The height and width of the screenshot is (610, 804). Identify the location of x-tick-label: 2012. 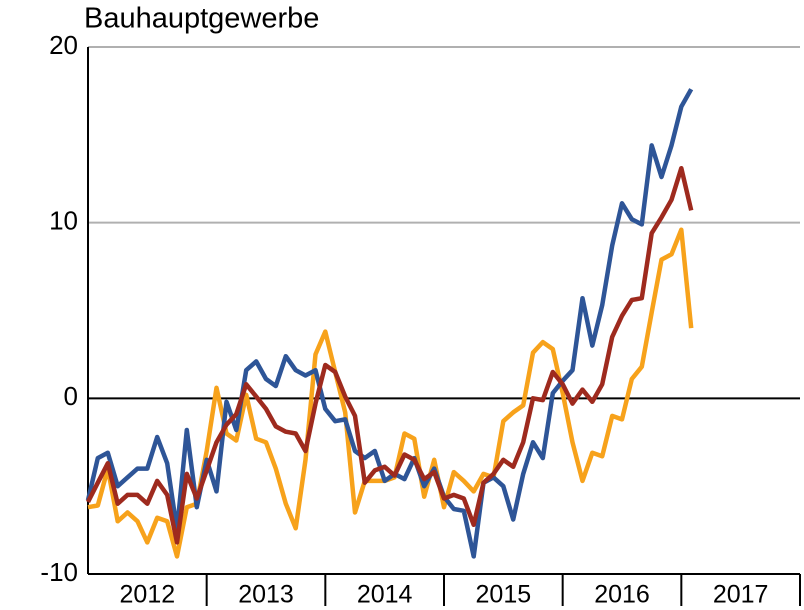
(148, 595).